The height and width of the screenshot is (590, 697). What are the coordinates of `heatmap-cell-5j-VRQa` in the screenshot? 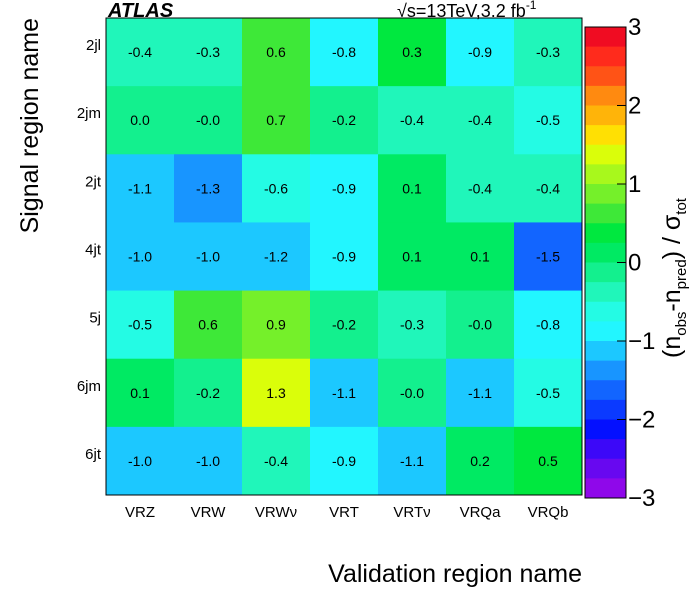 It's located at (480, 325).